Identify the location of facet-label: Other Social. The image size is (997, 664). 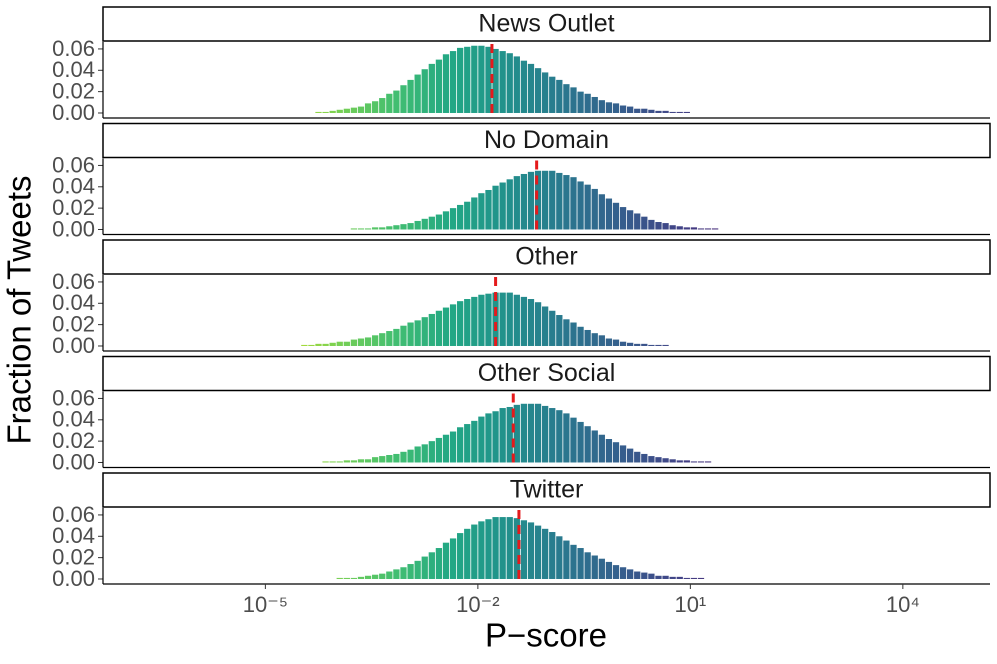
(547, 373).